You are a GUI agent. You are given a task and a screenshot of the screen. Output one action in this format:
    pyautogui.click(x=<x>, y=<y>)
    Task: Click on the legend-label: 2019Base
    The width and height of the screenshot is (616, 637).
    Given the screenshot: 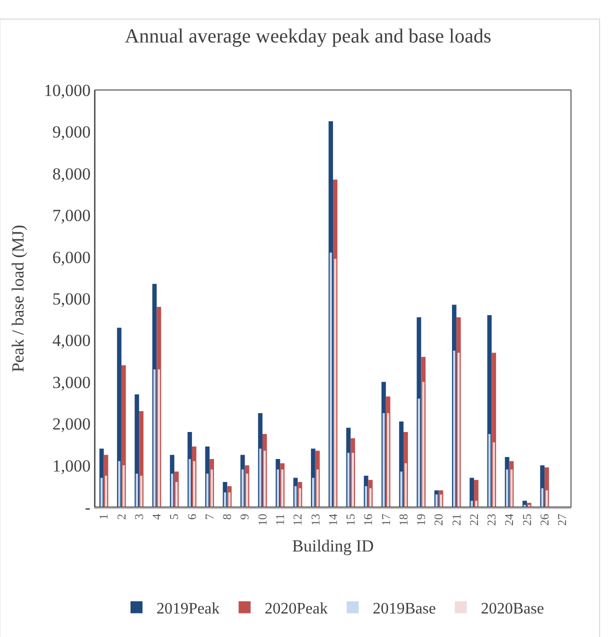 What is the action you would take?
    pyautogui.click(x=404, y=609)
    